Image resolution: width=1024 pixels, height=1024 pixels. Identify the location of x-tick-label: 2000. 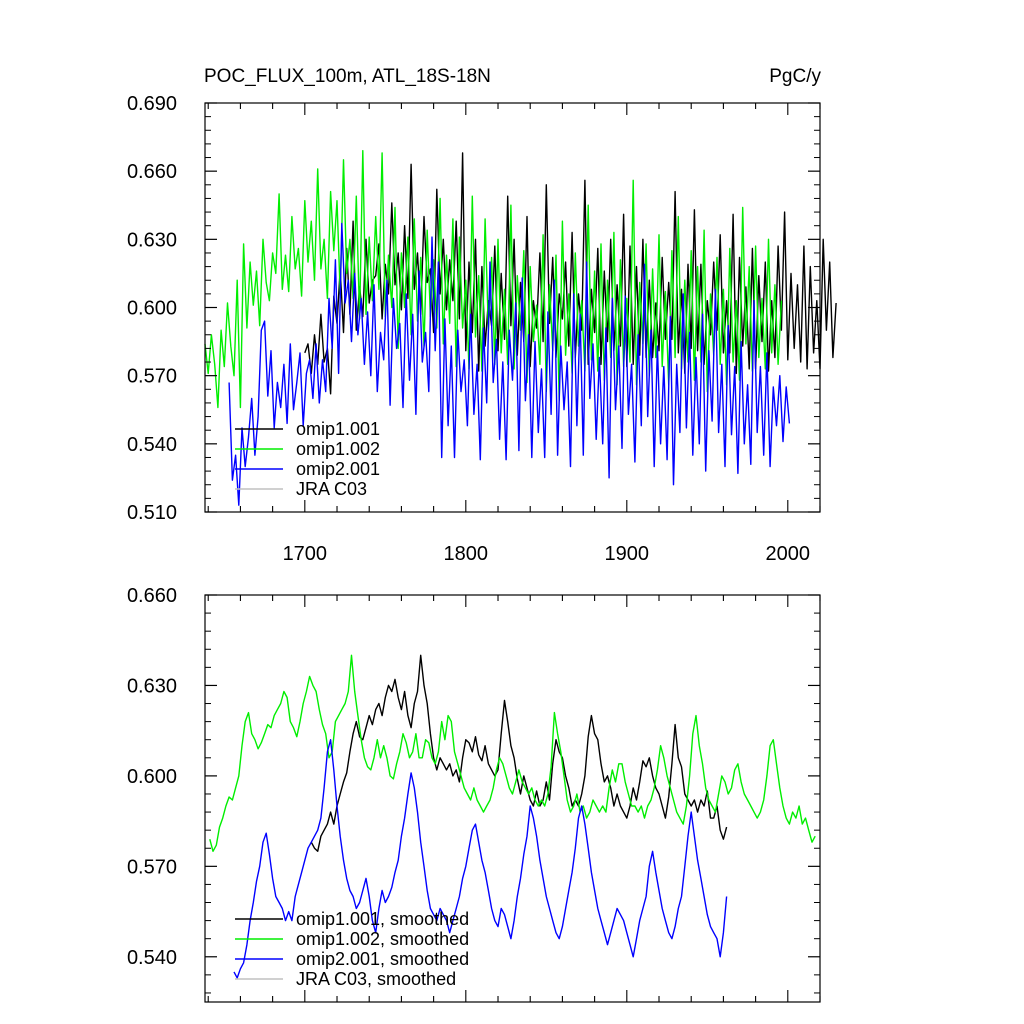
(788, 554).